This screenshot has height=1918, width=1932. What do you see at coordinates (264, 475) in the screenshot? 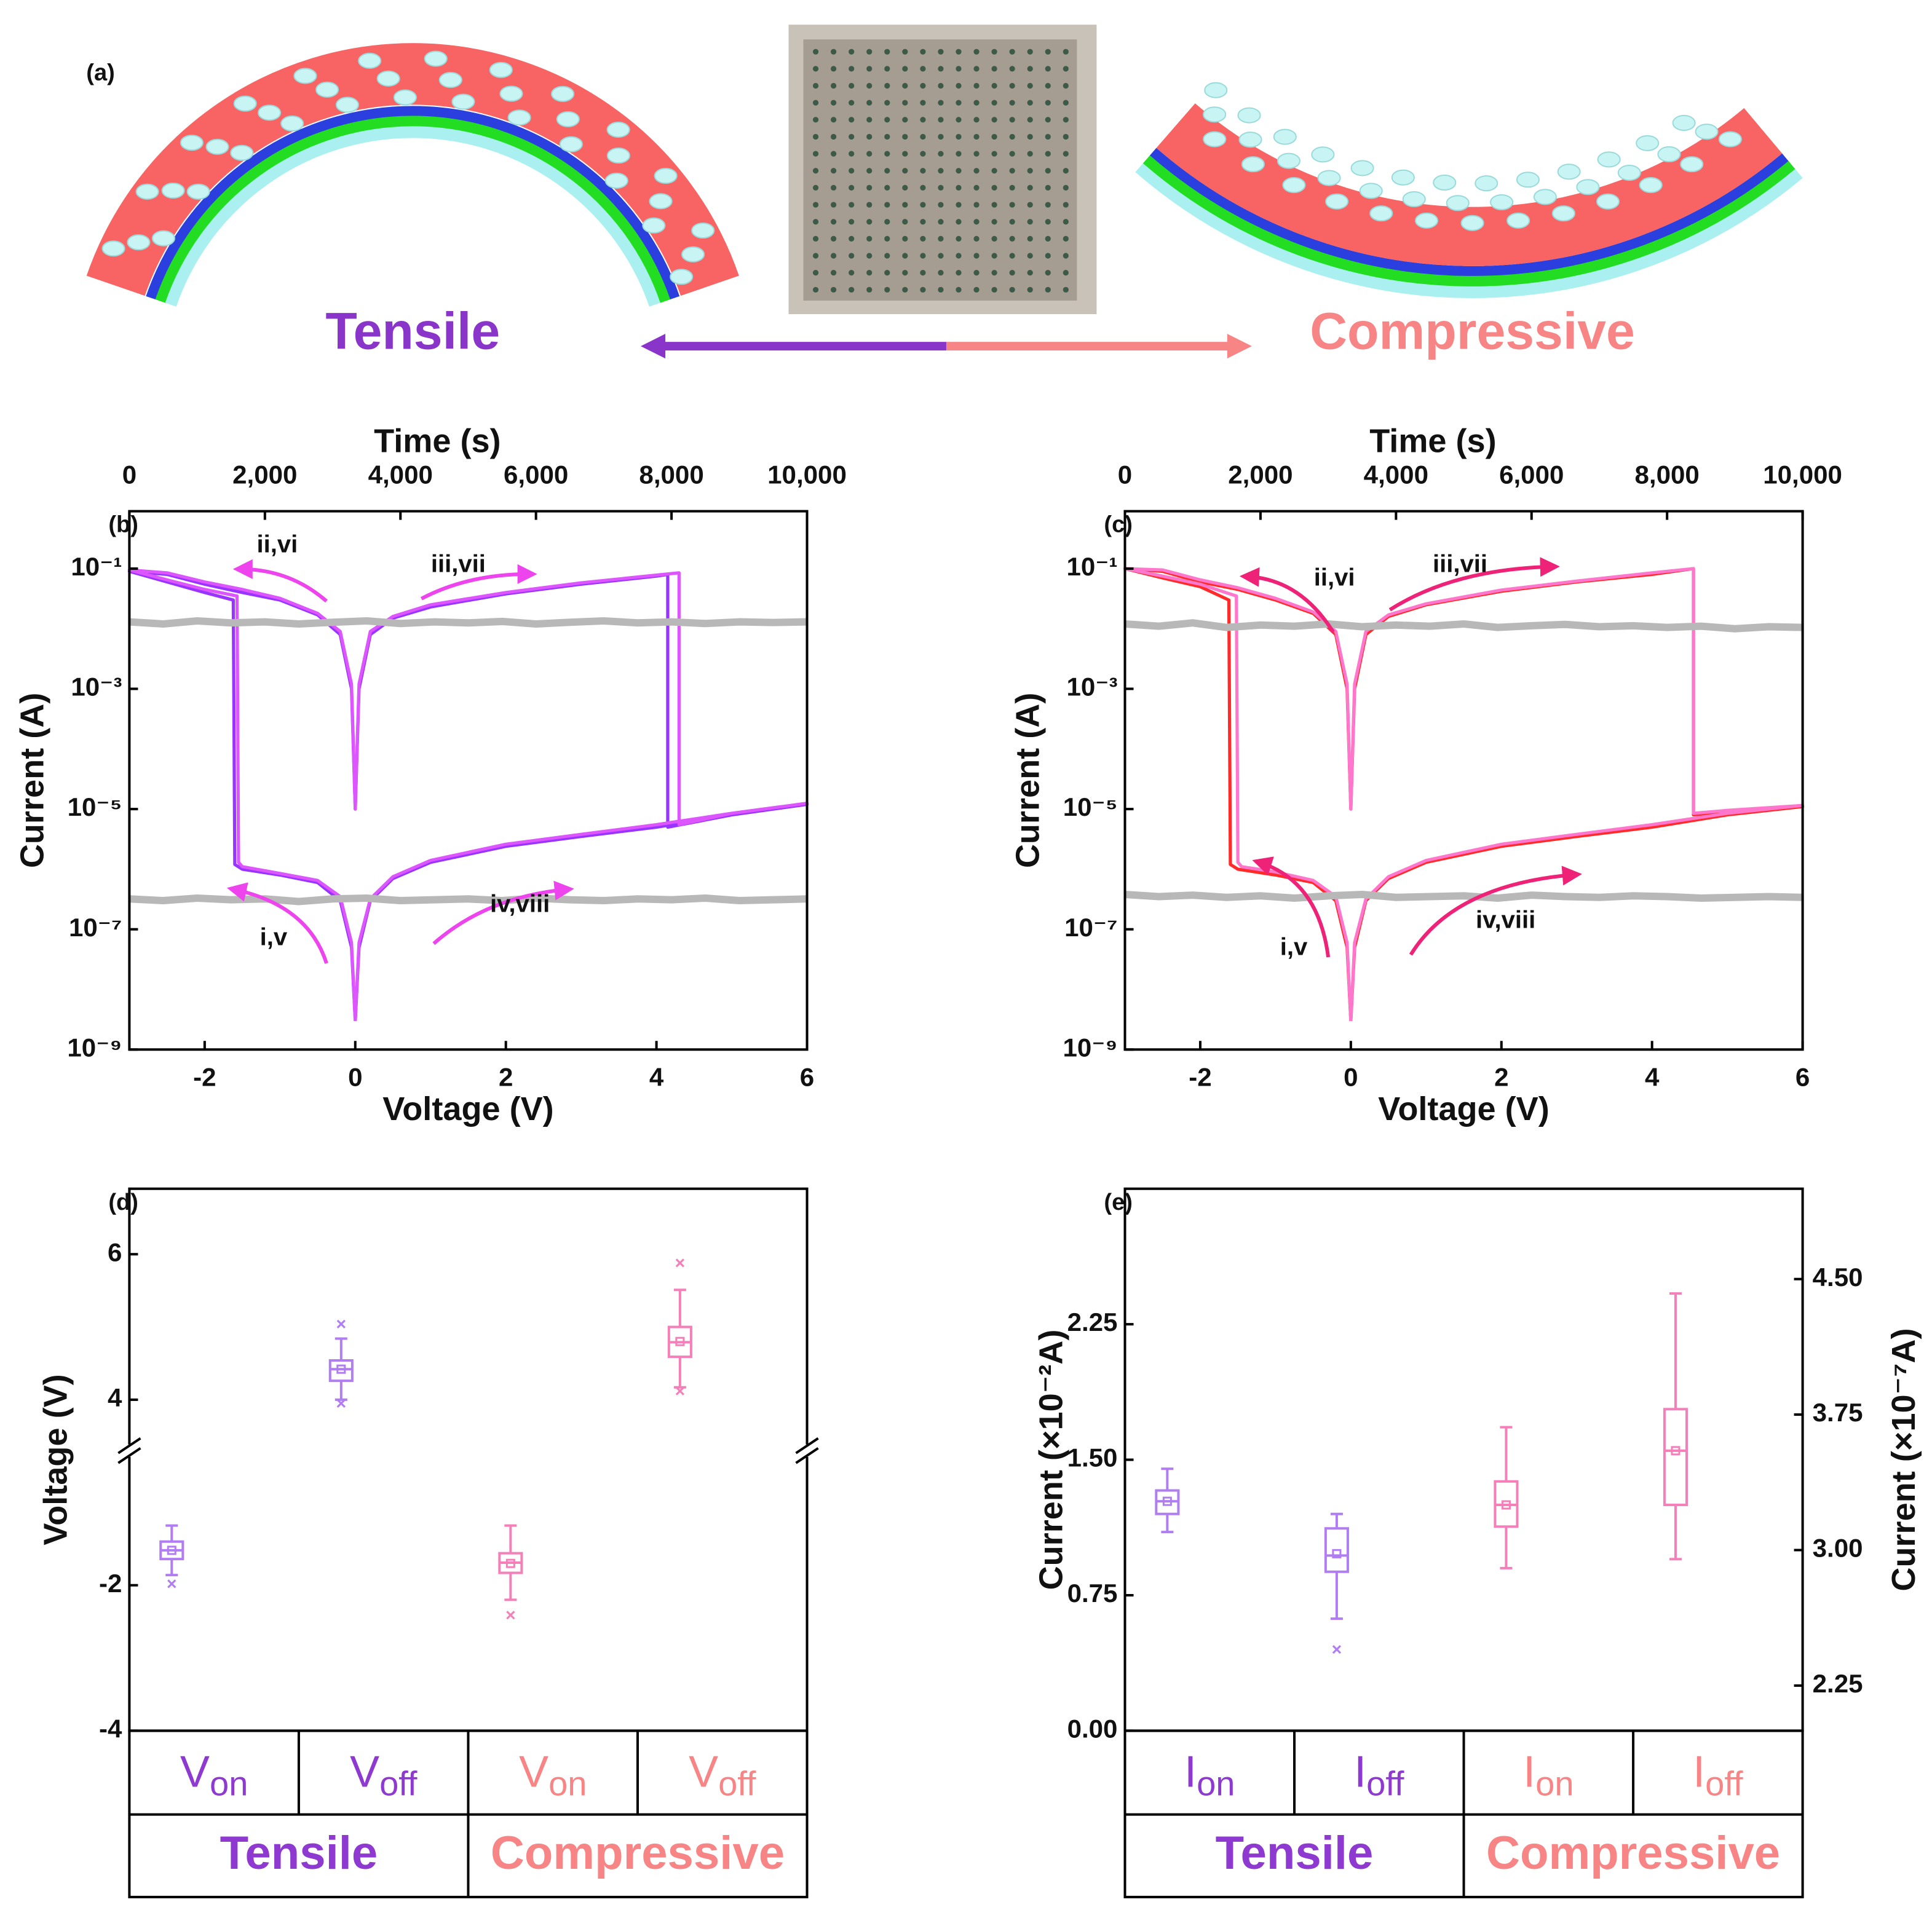
I see `x2-tick-label: 2,000` at bounding box center [264, 475].